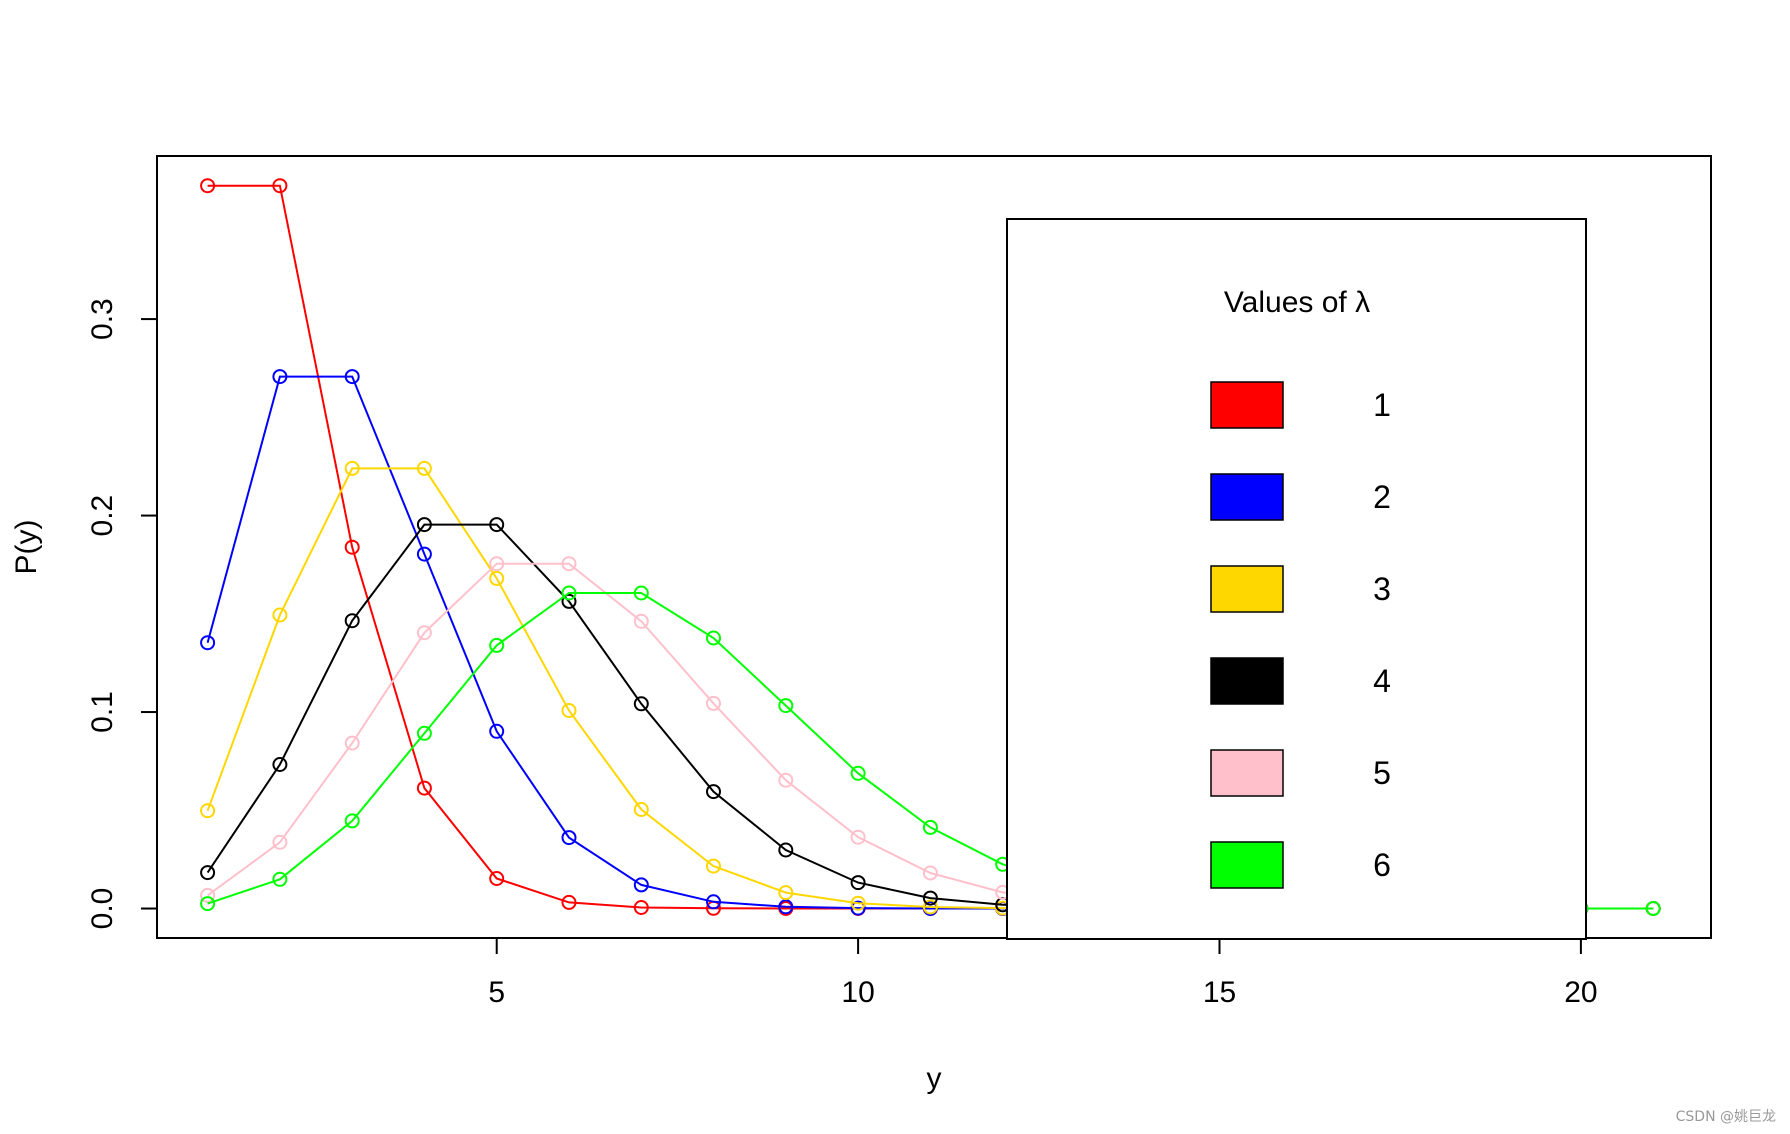 The width and height of the screenshot is (1790, 1134). Describe the element at coordinates (1725, 1117) in the screenshot. I see `watermark: CSDN @姚巨龙` at that location.